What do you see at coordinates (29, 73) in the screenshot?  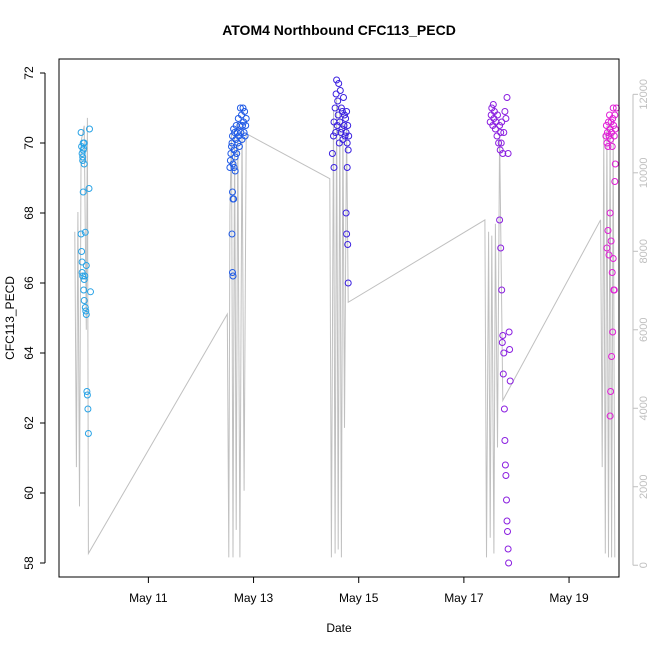 I see `y-tick-label-72: 72` at bounding box center [29, 73].